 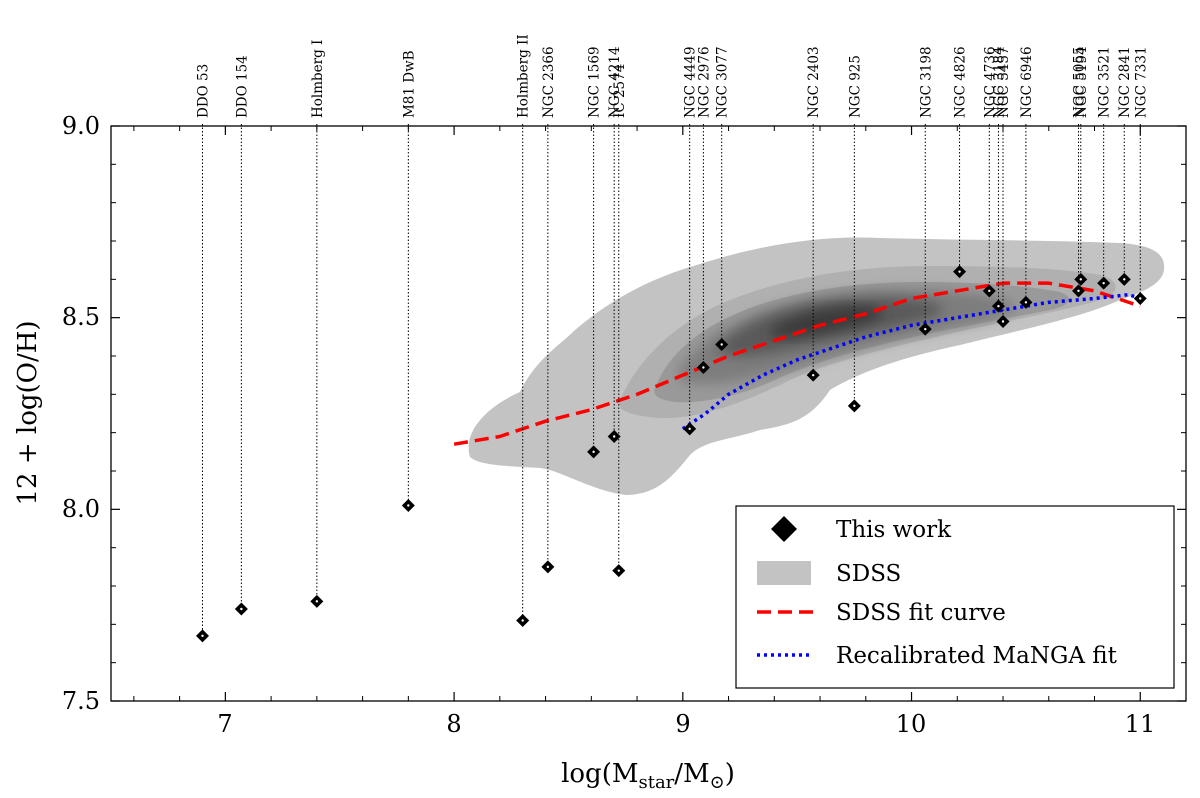 What do you see at coordinates (81, 413) in the screenshot?
I see `y-tick-labels: 7.5 8.0 8.5 9.0` at bounding box center [81, 413].